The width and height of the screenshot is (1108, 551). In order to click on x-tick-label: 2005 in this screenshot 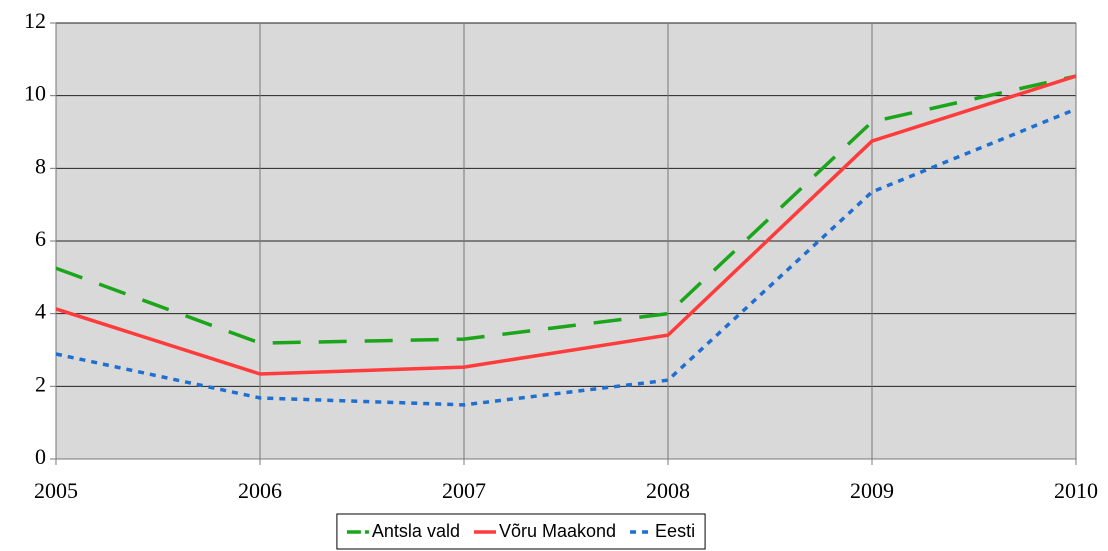, I will do `click(56, 490)`.